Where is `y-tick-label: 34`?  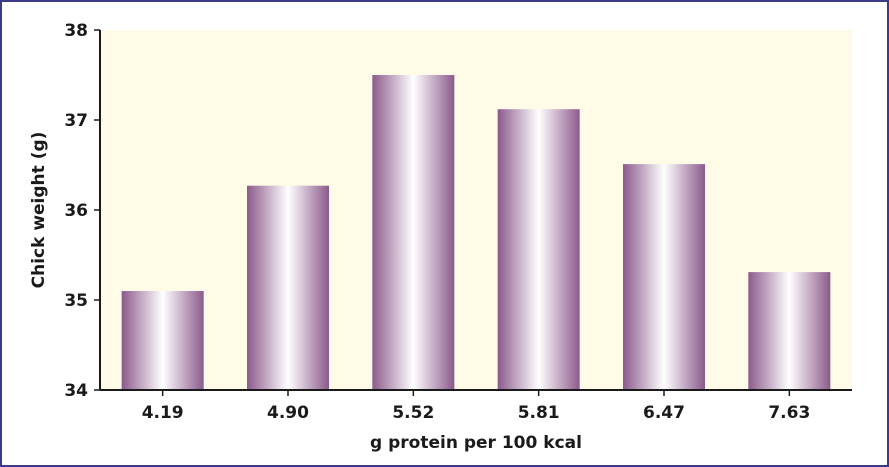
y-tick-label: 34 is located at coordinates (76, 391).